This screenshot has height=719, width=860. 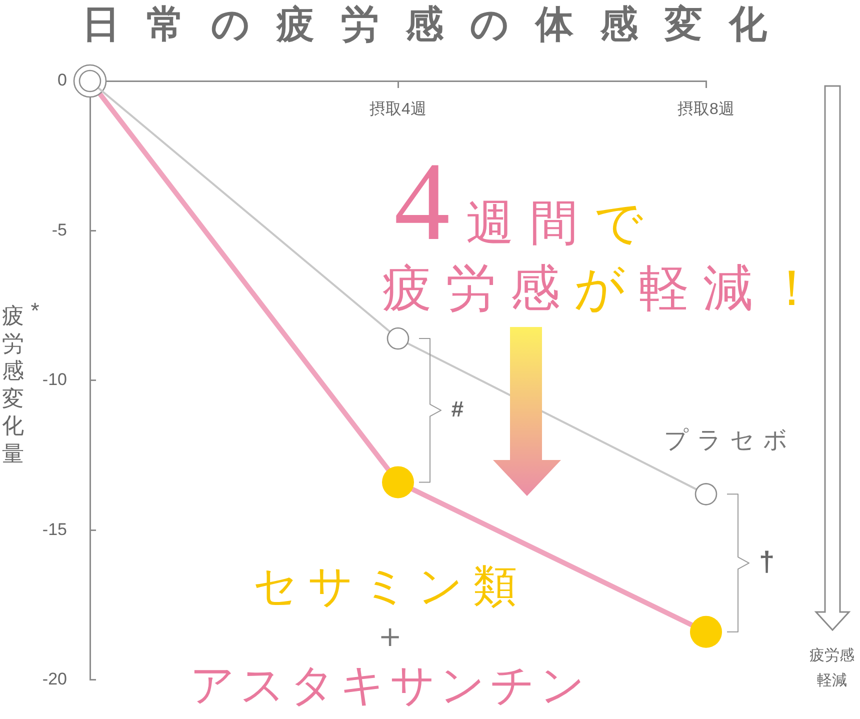 What do you see at coordinates (398, 109) in the screenshot?
I see `x-tick-label: 摂取4週` at bounding box center [398, 109].